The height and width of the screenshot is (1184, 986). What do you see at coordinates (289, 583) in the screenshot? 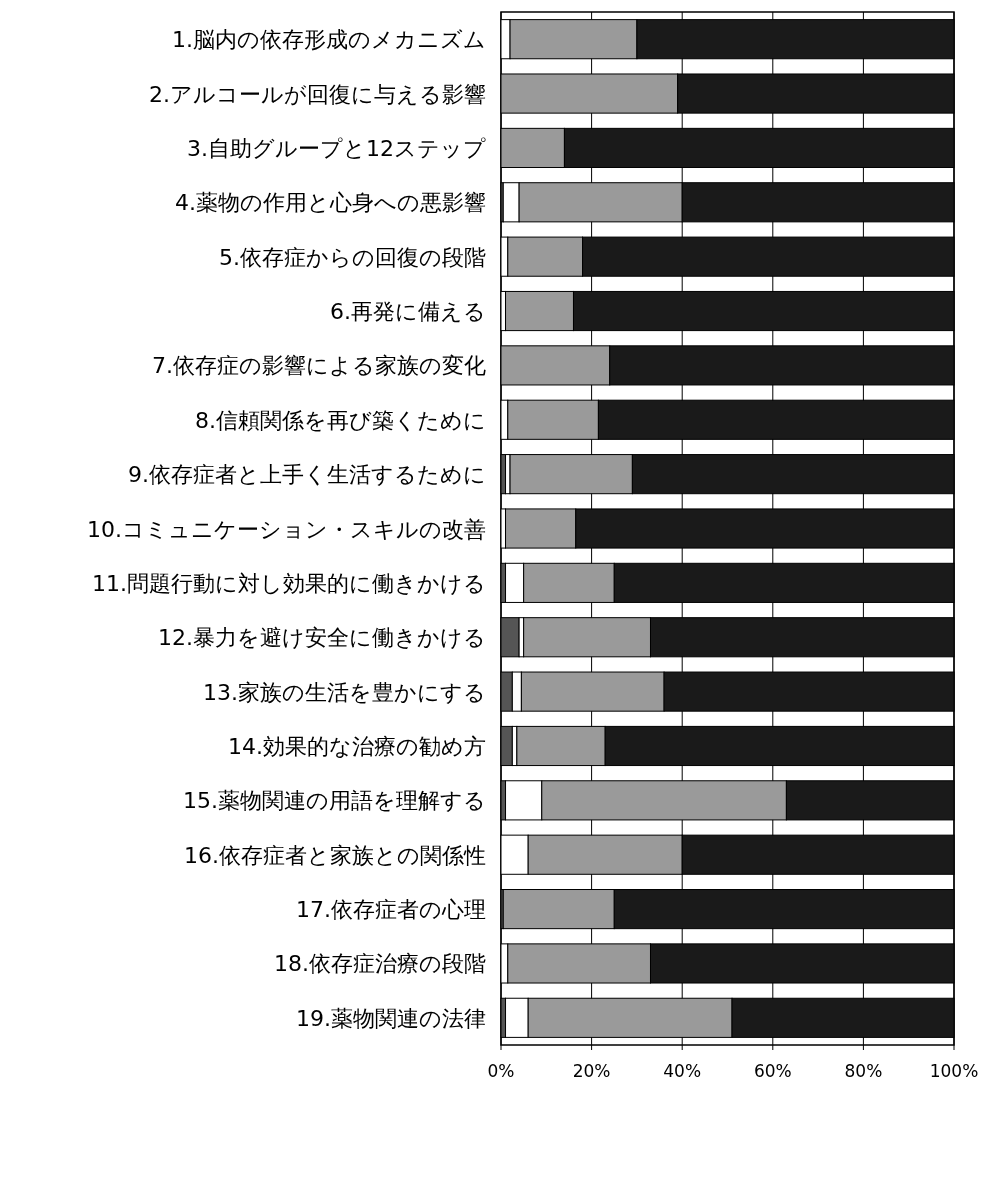
I see `y-tick-label: 11.問題行動に対し効果的に働きかける` at bounding box center [289, 583].